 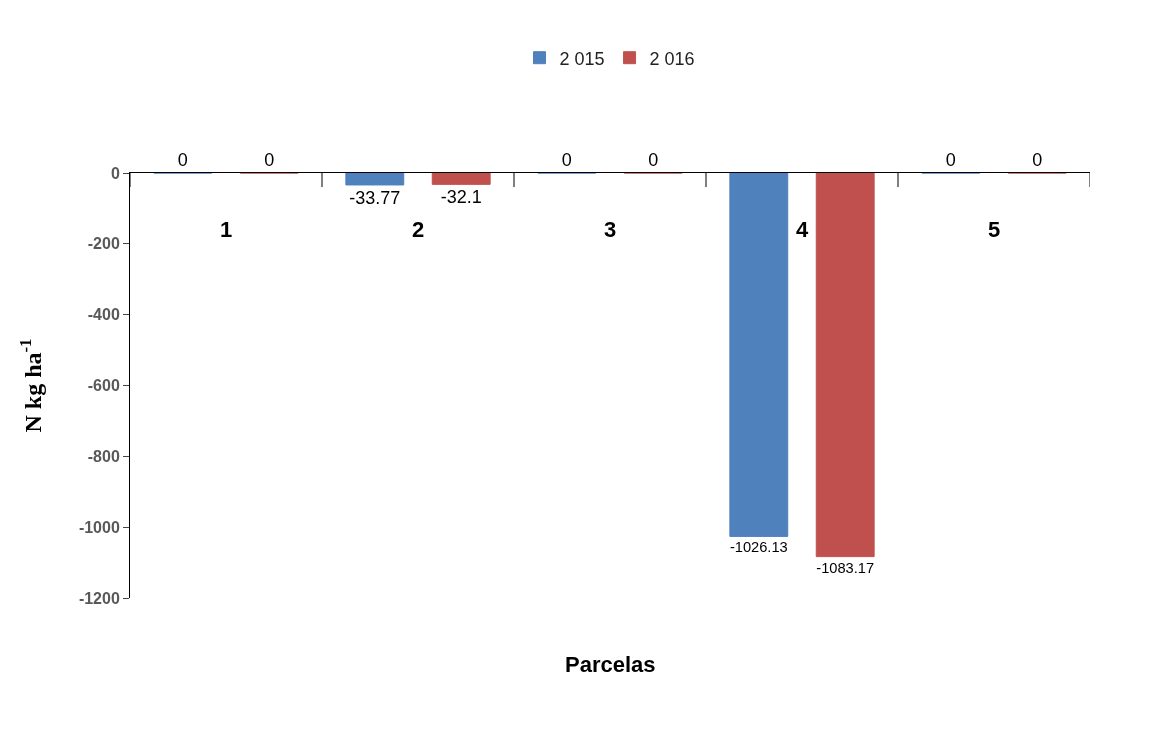 What do you see at coordinates (103, 456) in the screenshot?
I see `y-tick-label: -800` at bounding box center [103, 456].